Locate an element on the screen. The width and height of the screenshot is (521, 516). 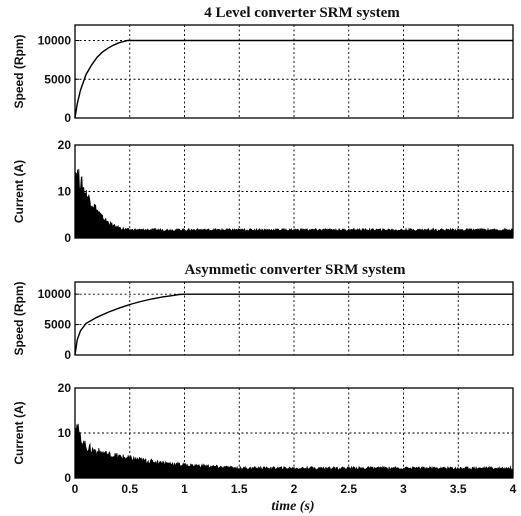
x-tick-label: 0.5 is located at coordinates (129, 489).